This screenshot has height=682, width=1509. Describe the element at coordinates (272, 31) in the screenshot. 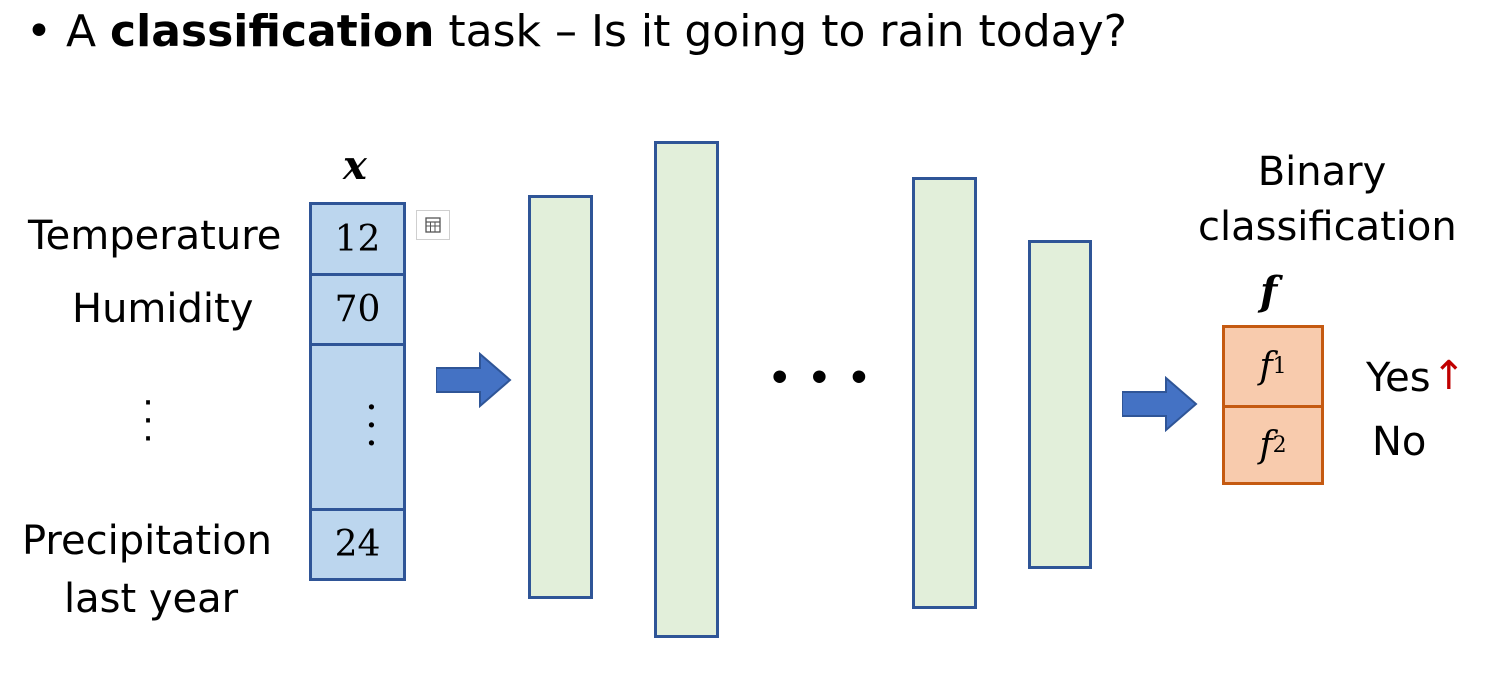

I see `title-bold-word: classification` at that location.